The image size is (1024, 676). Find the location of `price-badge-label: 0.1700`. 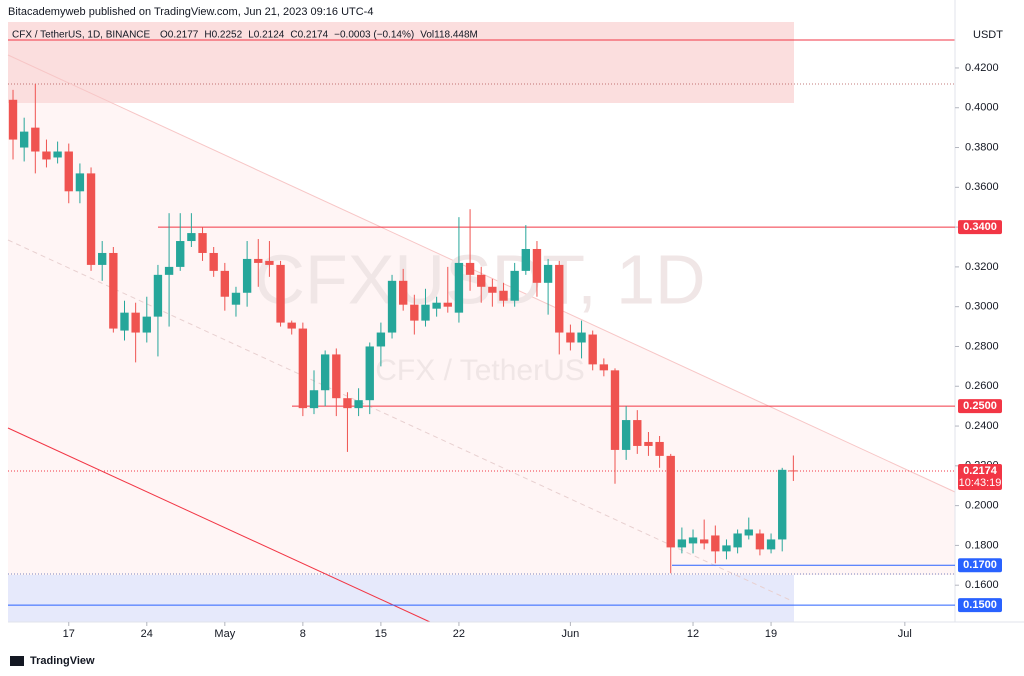

price-badge-label: 0.1700 is located at coordinates (980, 565).